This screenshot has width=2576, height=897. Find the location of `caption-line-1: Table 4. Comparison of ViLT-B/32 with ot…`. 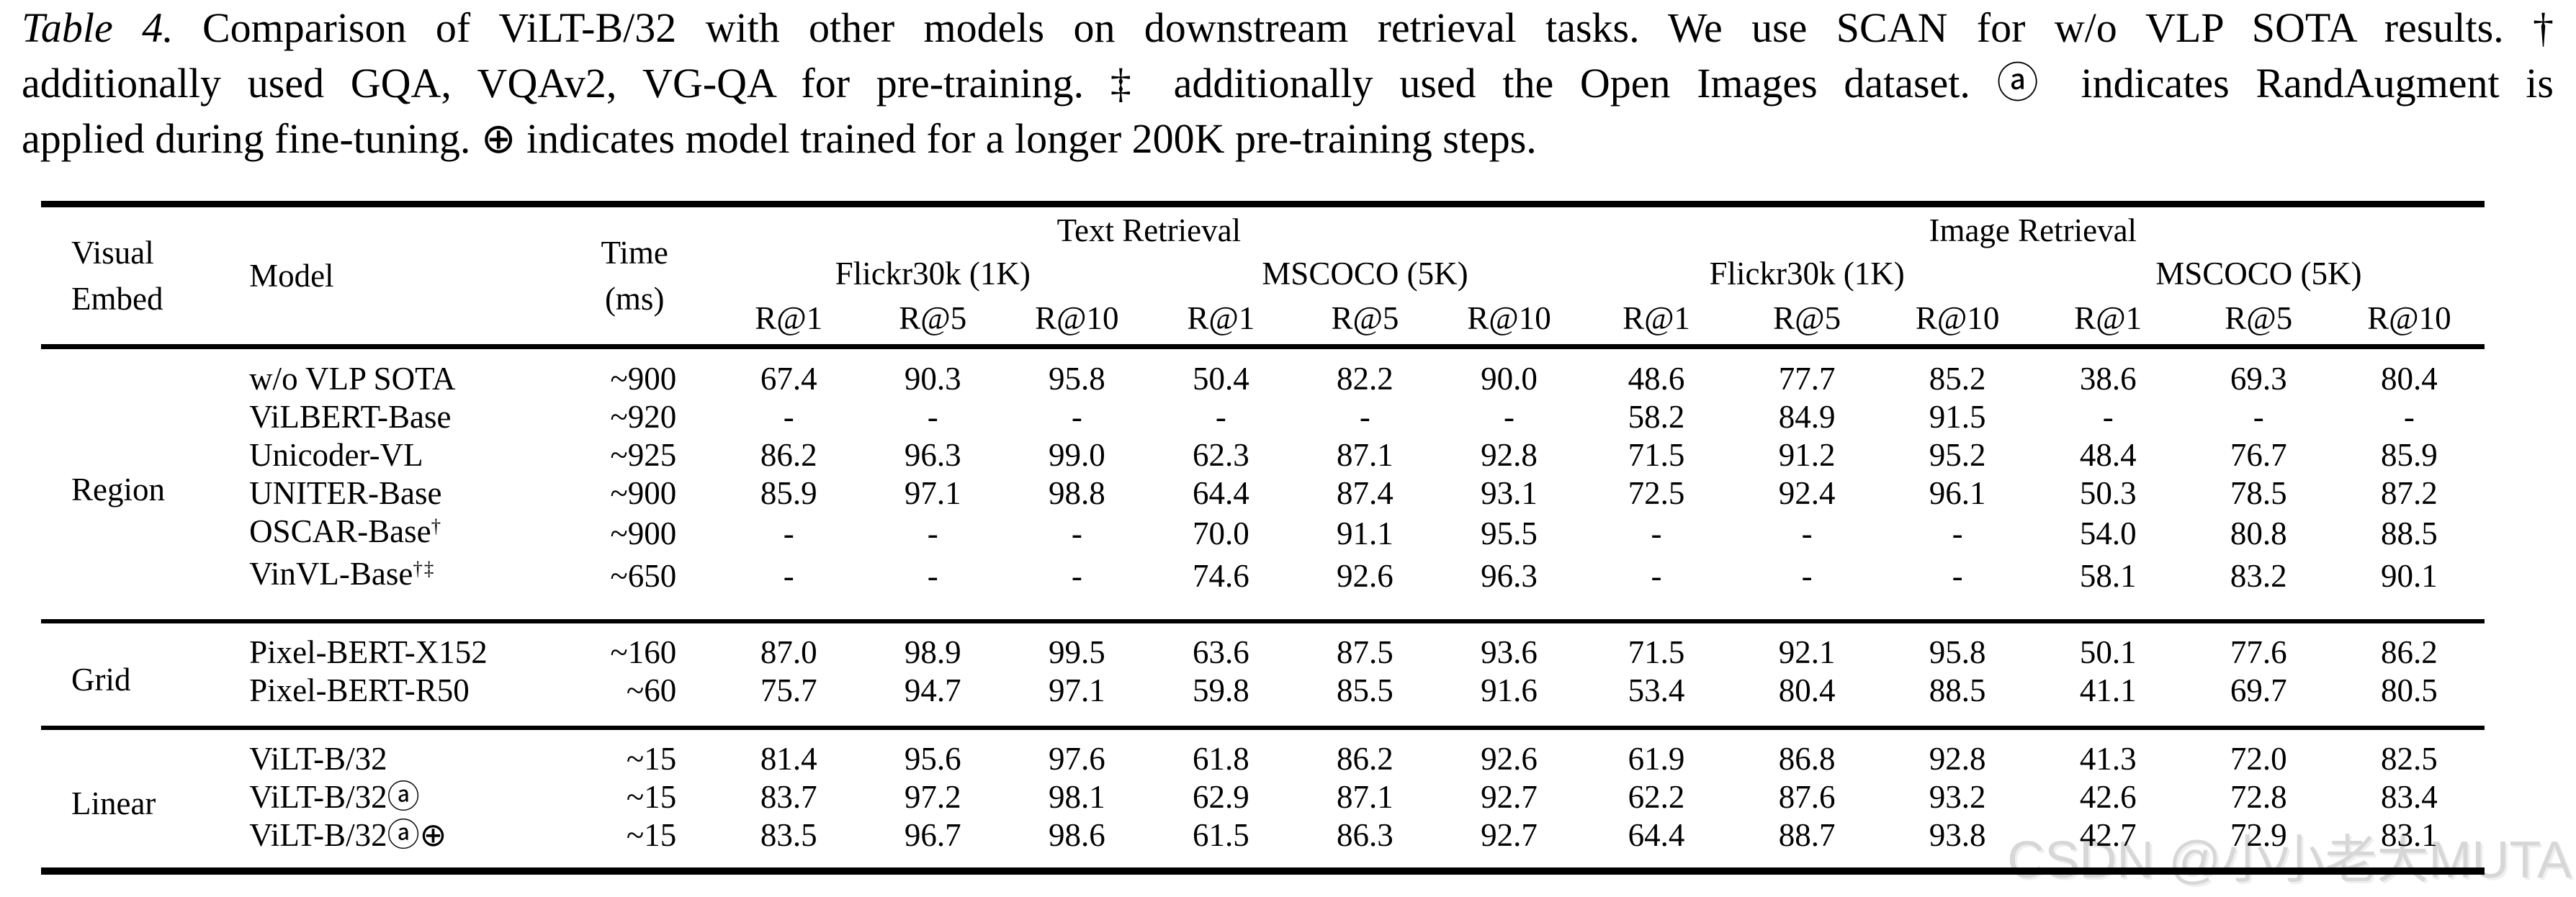

caption-line-1: Table 4. Comparison of ViLT-B/32 with ot… is located at coordinates (1288, 27).